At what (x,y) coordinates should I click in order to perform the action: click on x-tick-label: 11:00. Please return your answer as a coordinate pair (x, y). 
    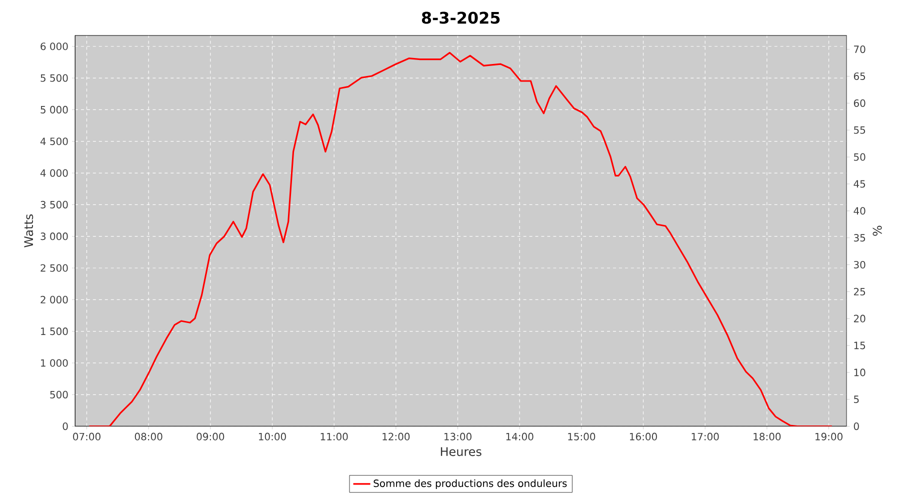
    Looking at the image, I should click on (334, 436).